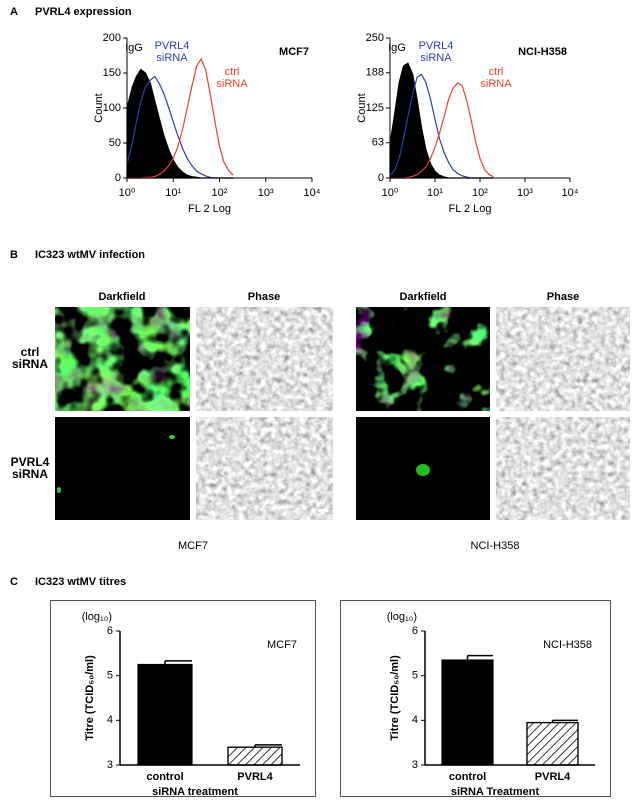  Describe the element at coordinates (80, 582) in the screenshot. I see `panel-title: IC323 wtMV titres` at that location.